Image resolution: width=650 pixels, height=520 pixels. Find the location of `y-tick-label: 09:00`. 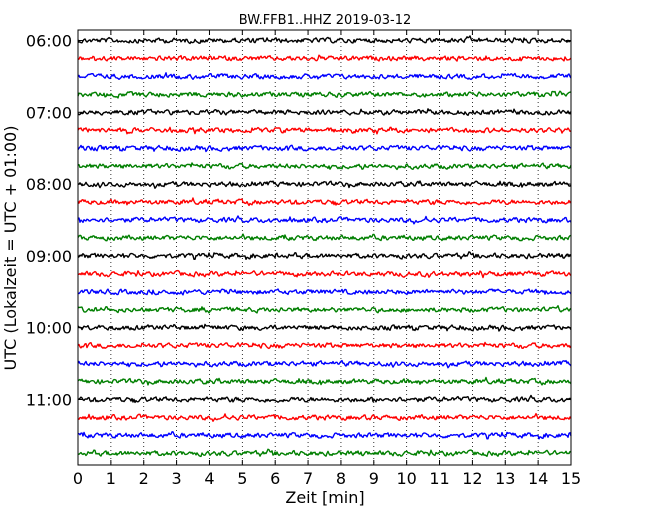

y-tick-label: 09:00 is located at coordinates (49, 256).